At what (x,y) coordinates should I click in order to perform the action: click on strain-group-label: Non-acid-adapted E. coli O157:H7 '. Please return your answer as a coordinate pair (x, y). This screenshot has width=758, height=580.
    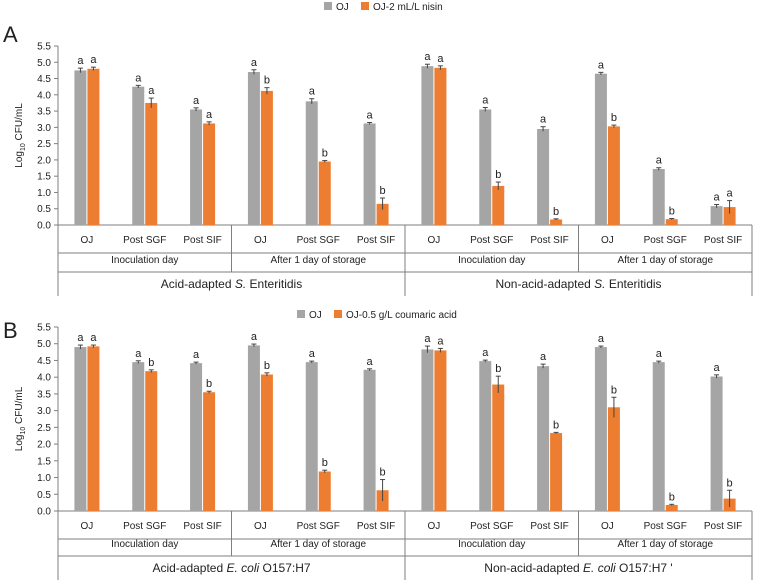
    Looking at the image, I should click on (578, 568).